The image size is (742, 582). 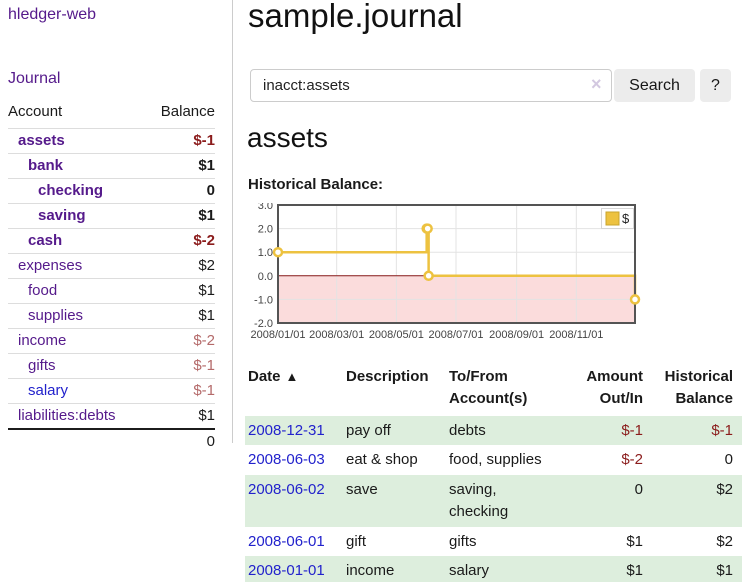 I want to click on transaction-date-link: 2008-01-01, so click(x=286, y=571).